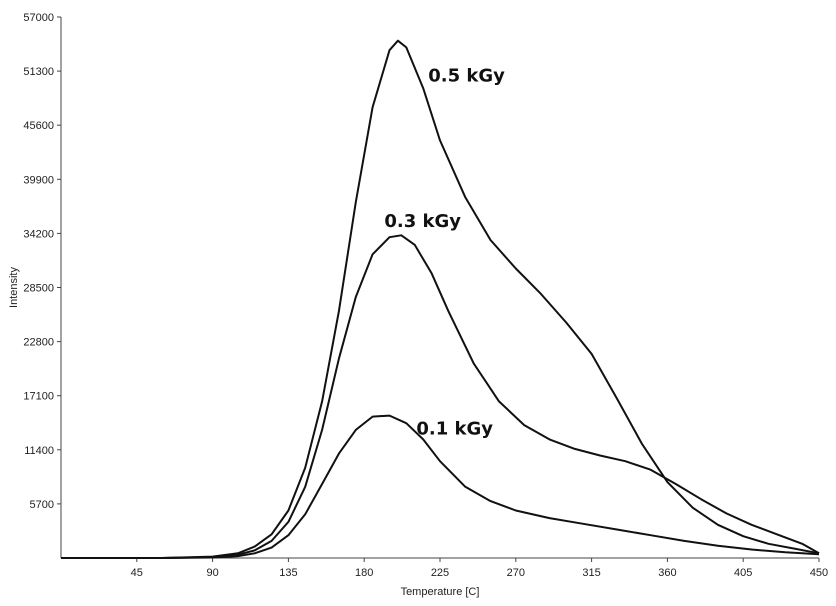 The width and height of the screenshot is (836, 606). Describe the element at coordinates (819, 573) in the screenshot. I see `x-tick-label: 450` at that location.